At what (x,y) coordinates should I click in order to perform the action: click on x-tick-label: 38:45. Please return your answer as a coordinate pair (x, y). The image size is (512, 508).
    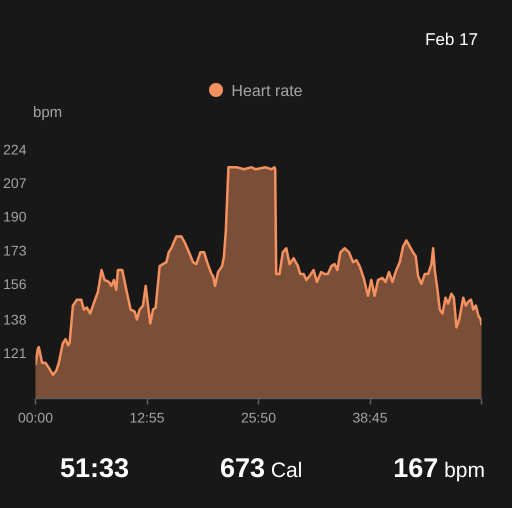
    Looking at the image, I should click on (370, 418).